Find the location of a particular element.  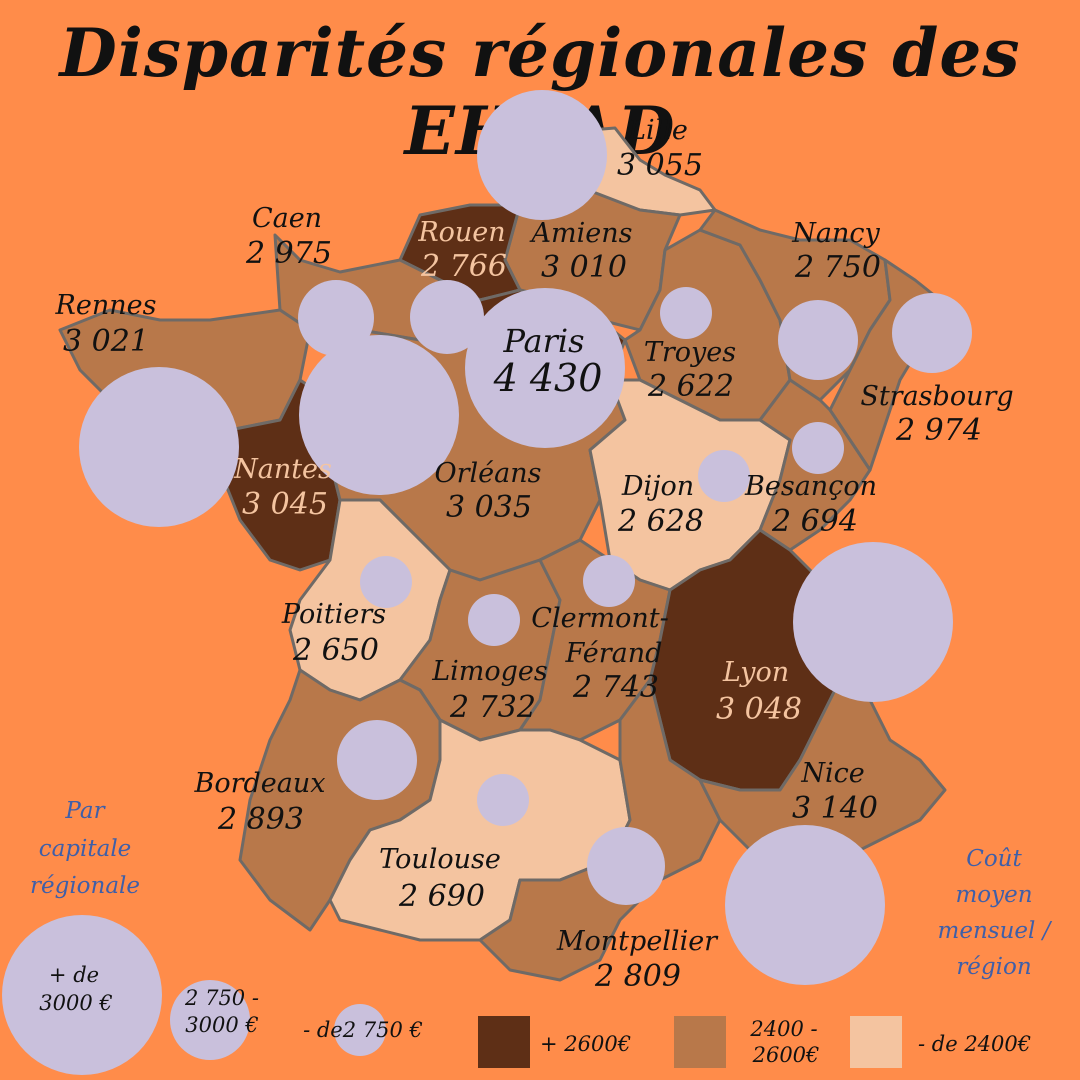

legend-label-high: + 2600€ is located at coordinates (585, 1044).